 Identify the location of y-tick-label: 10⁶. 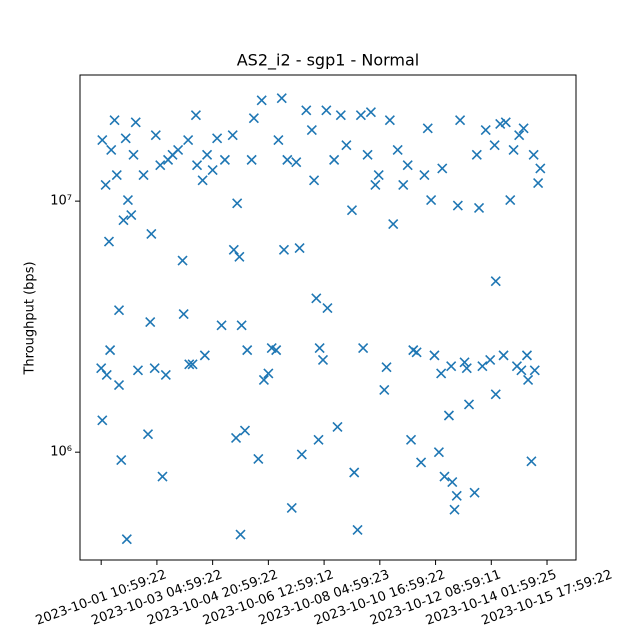
(61, 452).